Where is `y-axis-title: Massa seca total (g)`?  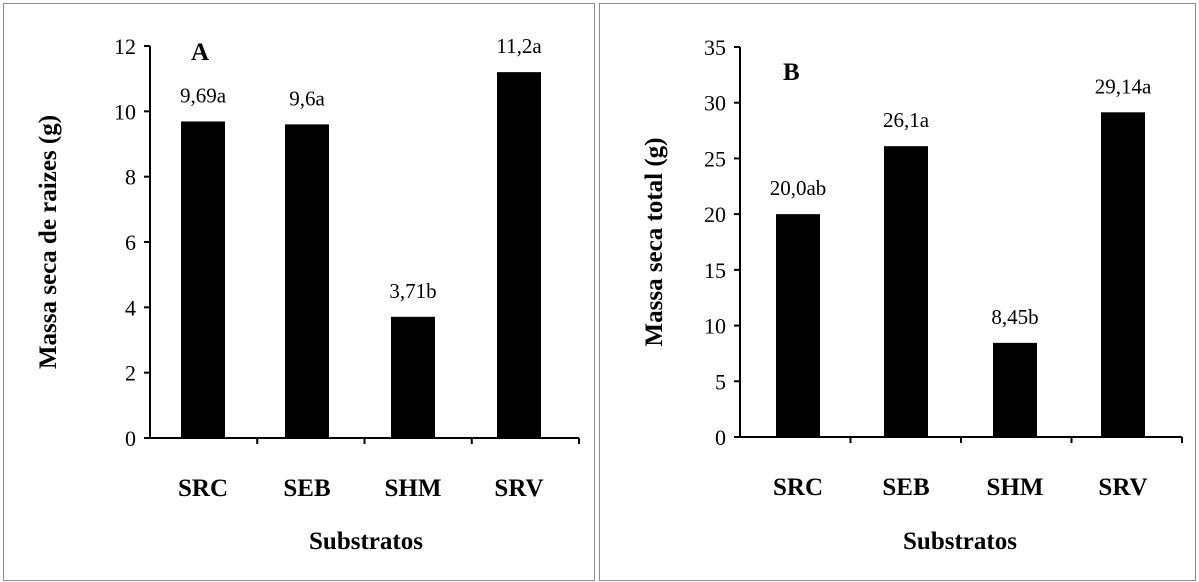
y-axis-title: Massa seca total (g) is located at coordinates (654, 242).